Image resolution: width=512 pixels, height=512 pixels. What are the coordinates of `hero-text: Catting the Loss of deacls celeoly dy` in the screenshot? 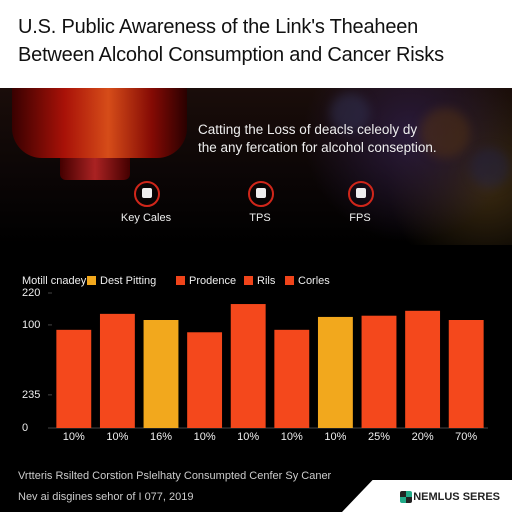 It's located at (308, 129).